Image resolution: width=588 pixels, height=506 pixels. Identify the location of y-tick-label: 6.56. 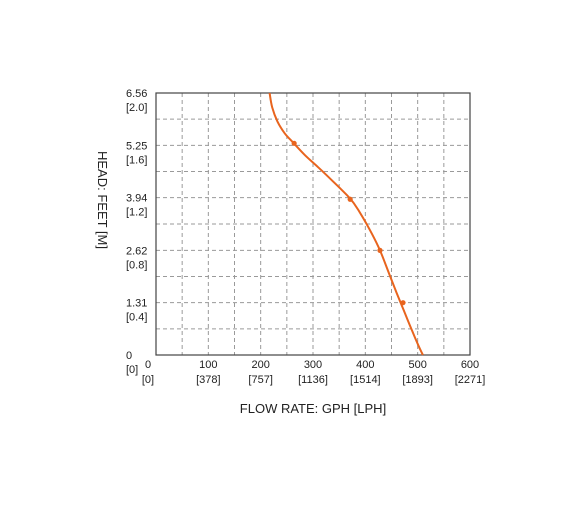
(136, 94).